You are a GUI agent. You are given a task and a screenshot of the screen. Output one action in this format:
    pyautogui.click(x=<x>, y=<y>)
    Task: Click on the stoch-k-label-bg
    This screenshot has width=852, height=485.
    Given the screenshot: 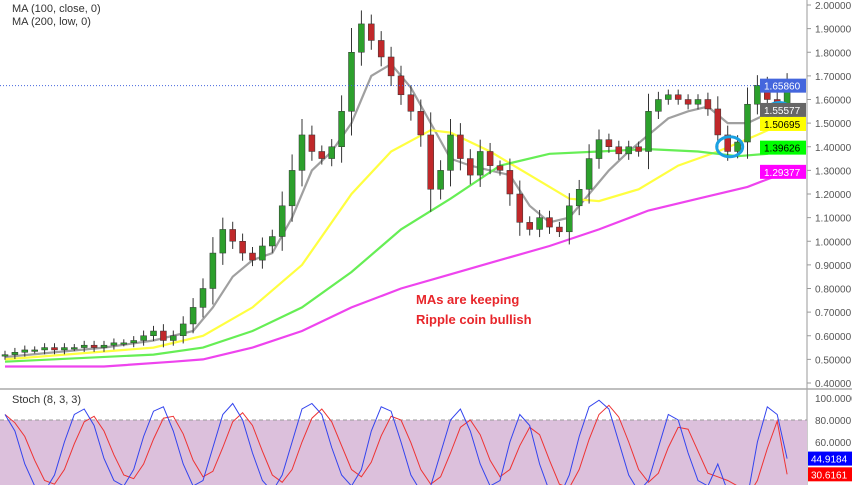 What is the action you would take?
    pyautogui.click(x=830, y=458)
    